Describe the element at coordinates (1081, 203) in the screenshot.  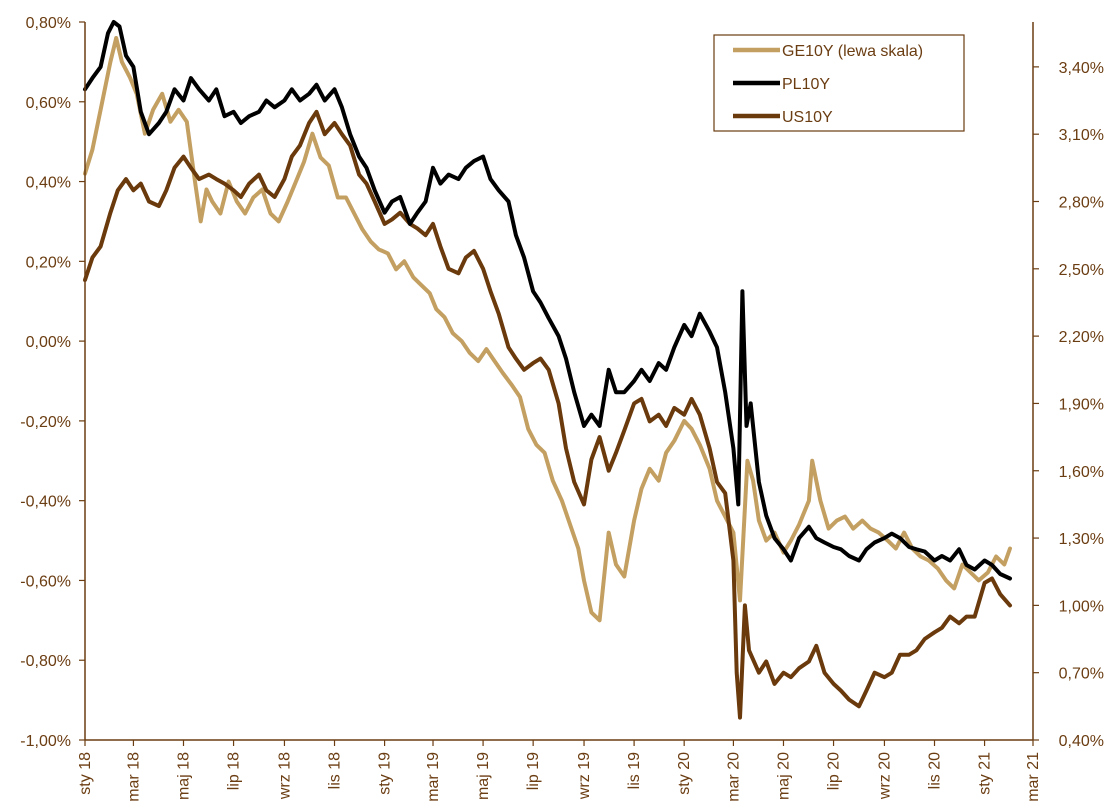
I see `right-tick-label: 2,80%` at that location.